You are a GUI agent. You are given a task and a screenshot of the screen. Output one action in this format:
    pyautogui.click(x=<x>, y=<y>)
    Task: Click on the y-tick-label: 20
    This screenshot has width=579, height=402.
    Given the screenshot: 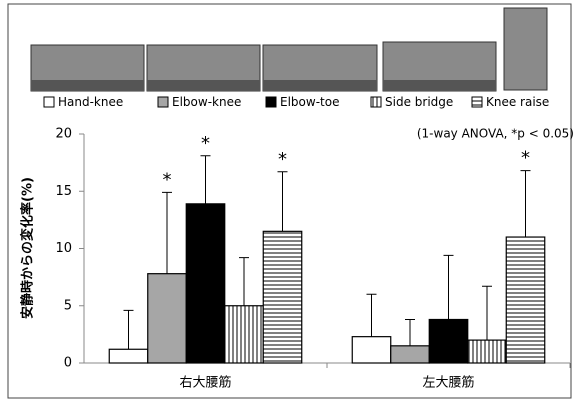 What is the action you would take?
    pyautogui.click(x=63, y=134)
    